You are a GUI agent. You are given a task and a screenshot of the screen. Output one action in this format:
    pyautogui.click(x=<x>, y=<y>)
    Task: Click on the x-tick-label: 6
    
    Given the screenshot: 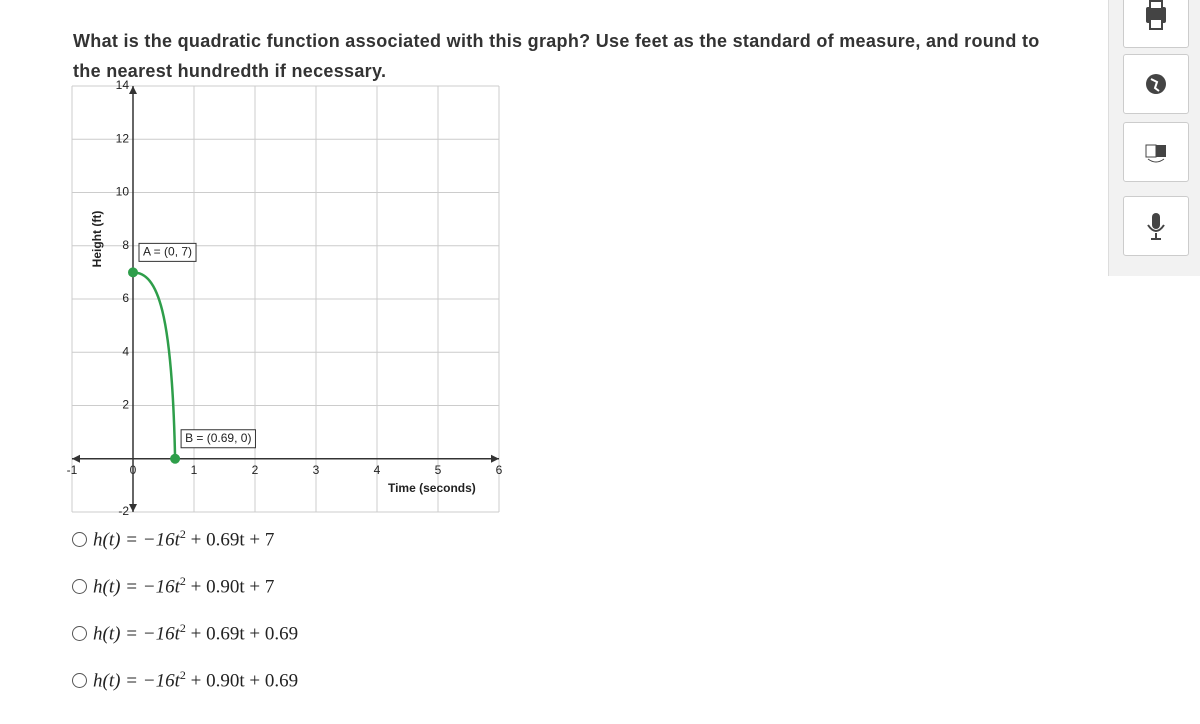 What is the action you would take?
    pyautogui.click(x=499, y=470)
    